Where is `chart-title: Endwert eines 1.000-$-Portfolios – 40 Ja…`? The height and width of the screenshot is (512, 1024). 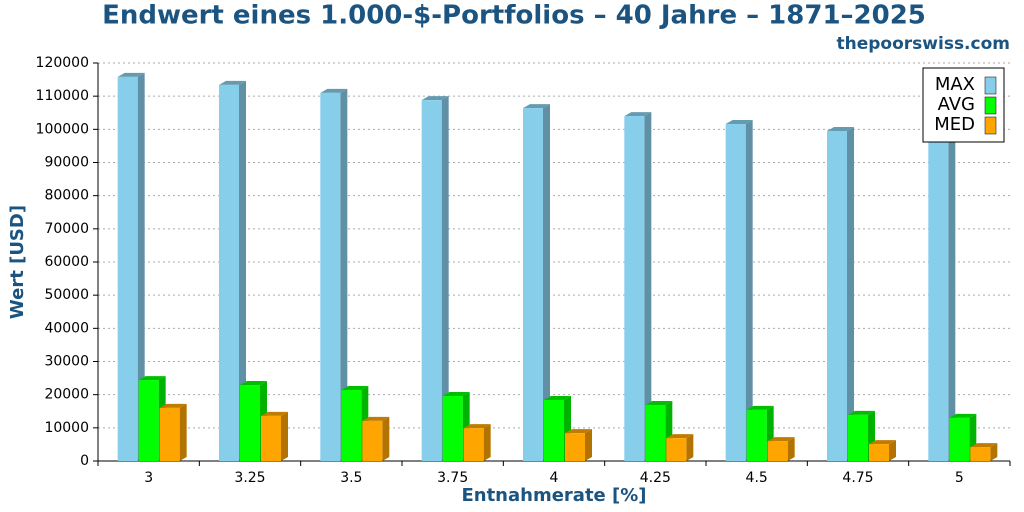
chart-title: Endwert eines 1.000-$-Portfolios – 40 Ja… is located at coordinates (514, 16).